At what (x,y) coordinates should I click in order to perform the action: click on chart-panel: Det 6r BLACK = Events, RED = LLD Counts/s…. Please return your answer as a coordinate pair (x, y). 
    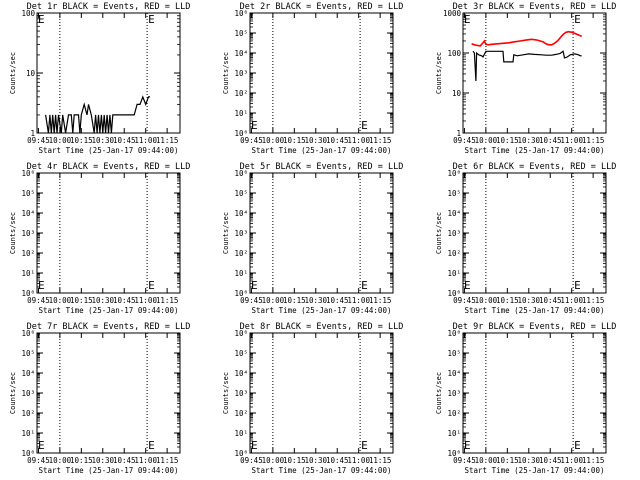
    Looking at the image, I should click on (525, 238).